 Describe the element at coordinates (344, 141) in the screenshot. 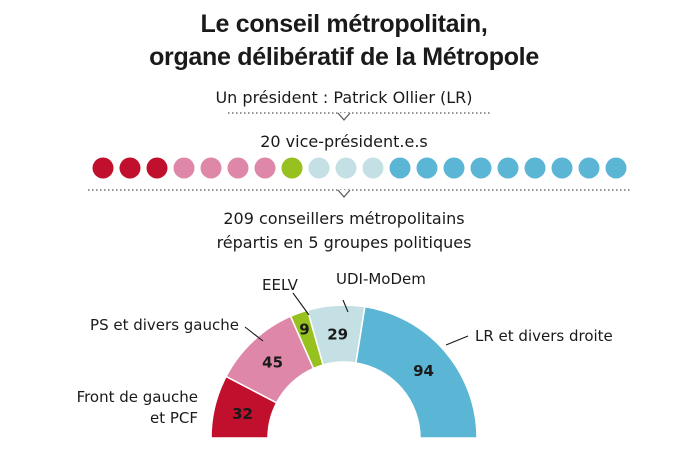

I see `vice-presidents-label: 20 vice-président.e.s` at that location.